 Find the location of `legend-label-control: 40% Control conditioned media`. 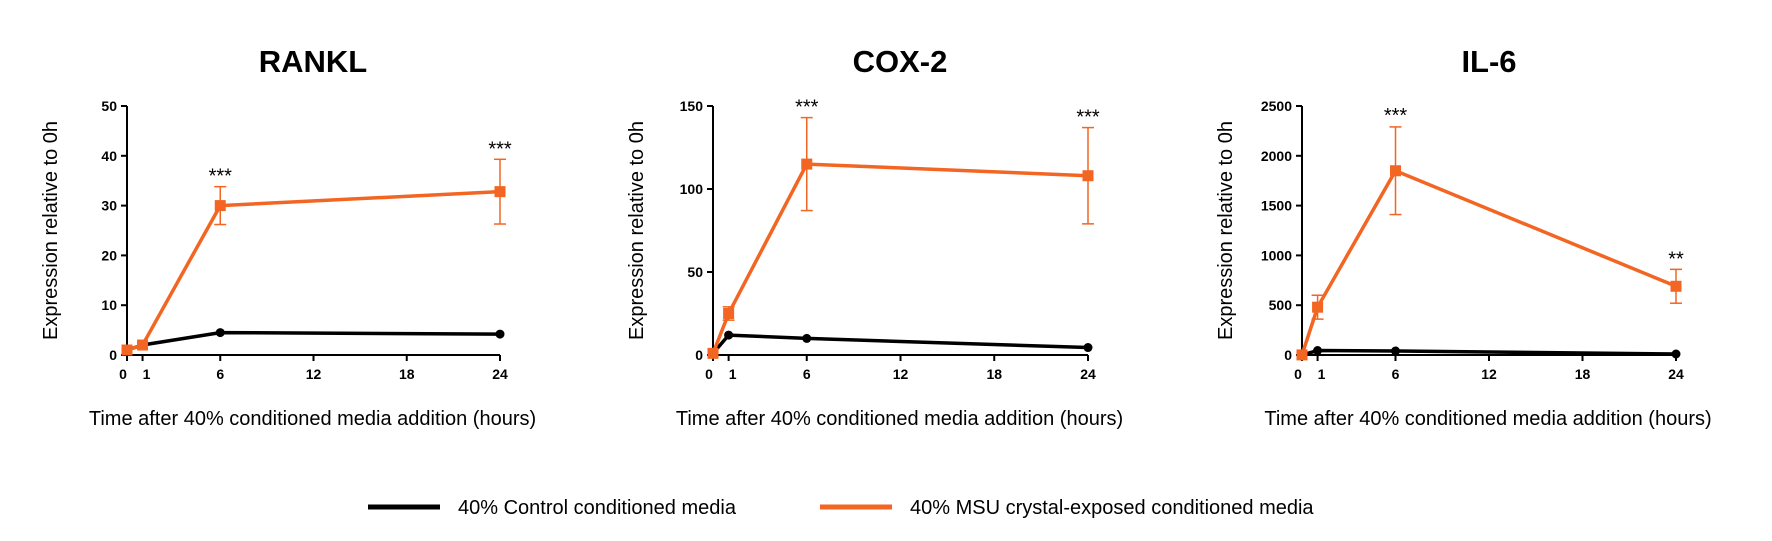

legend-label-control: 40% Control conditioned media is located at coordinates (597, 508).